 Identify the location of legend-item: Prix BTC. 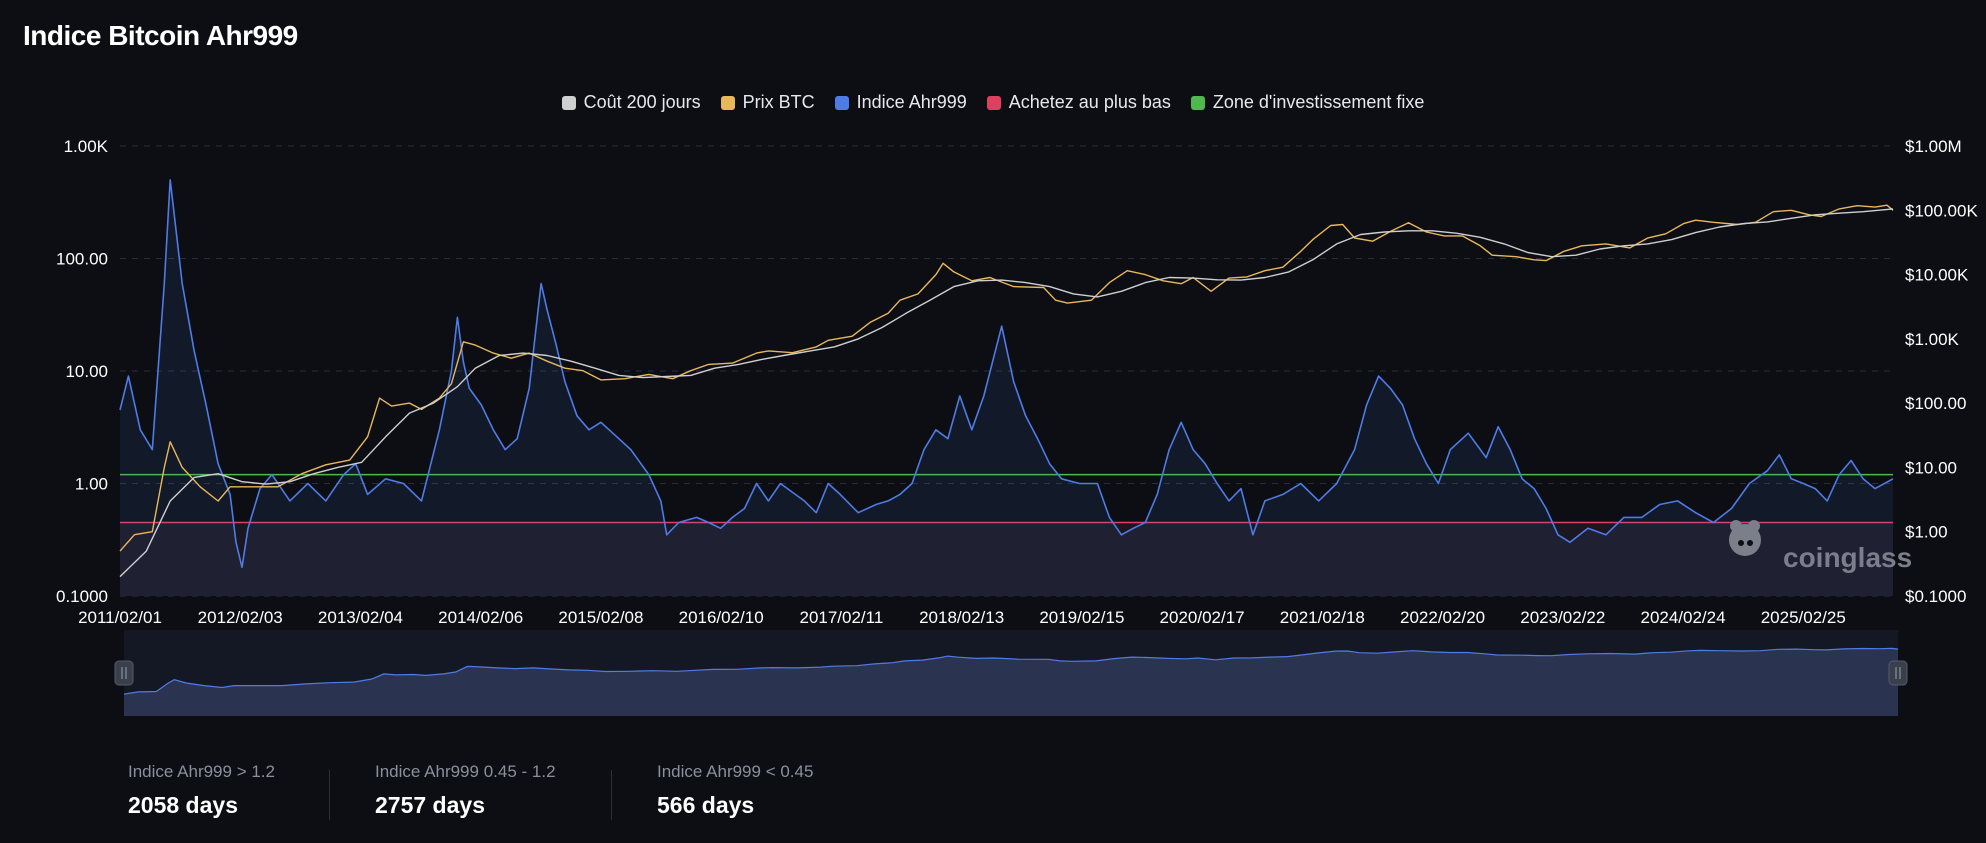
(767, 102).